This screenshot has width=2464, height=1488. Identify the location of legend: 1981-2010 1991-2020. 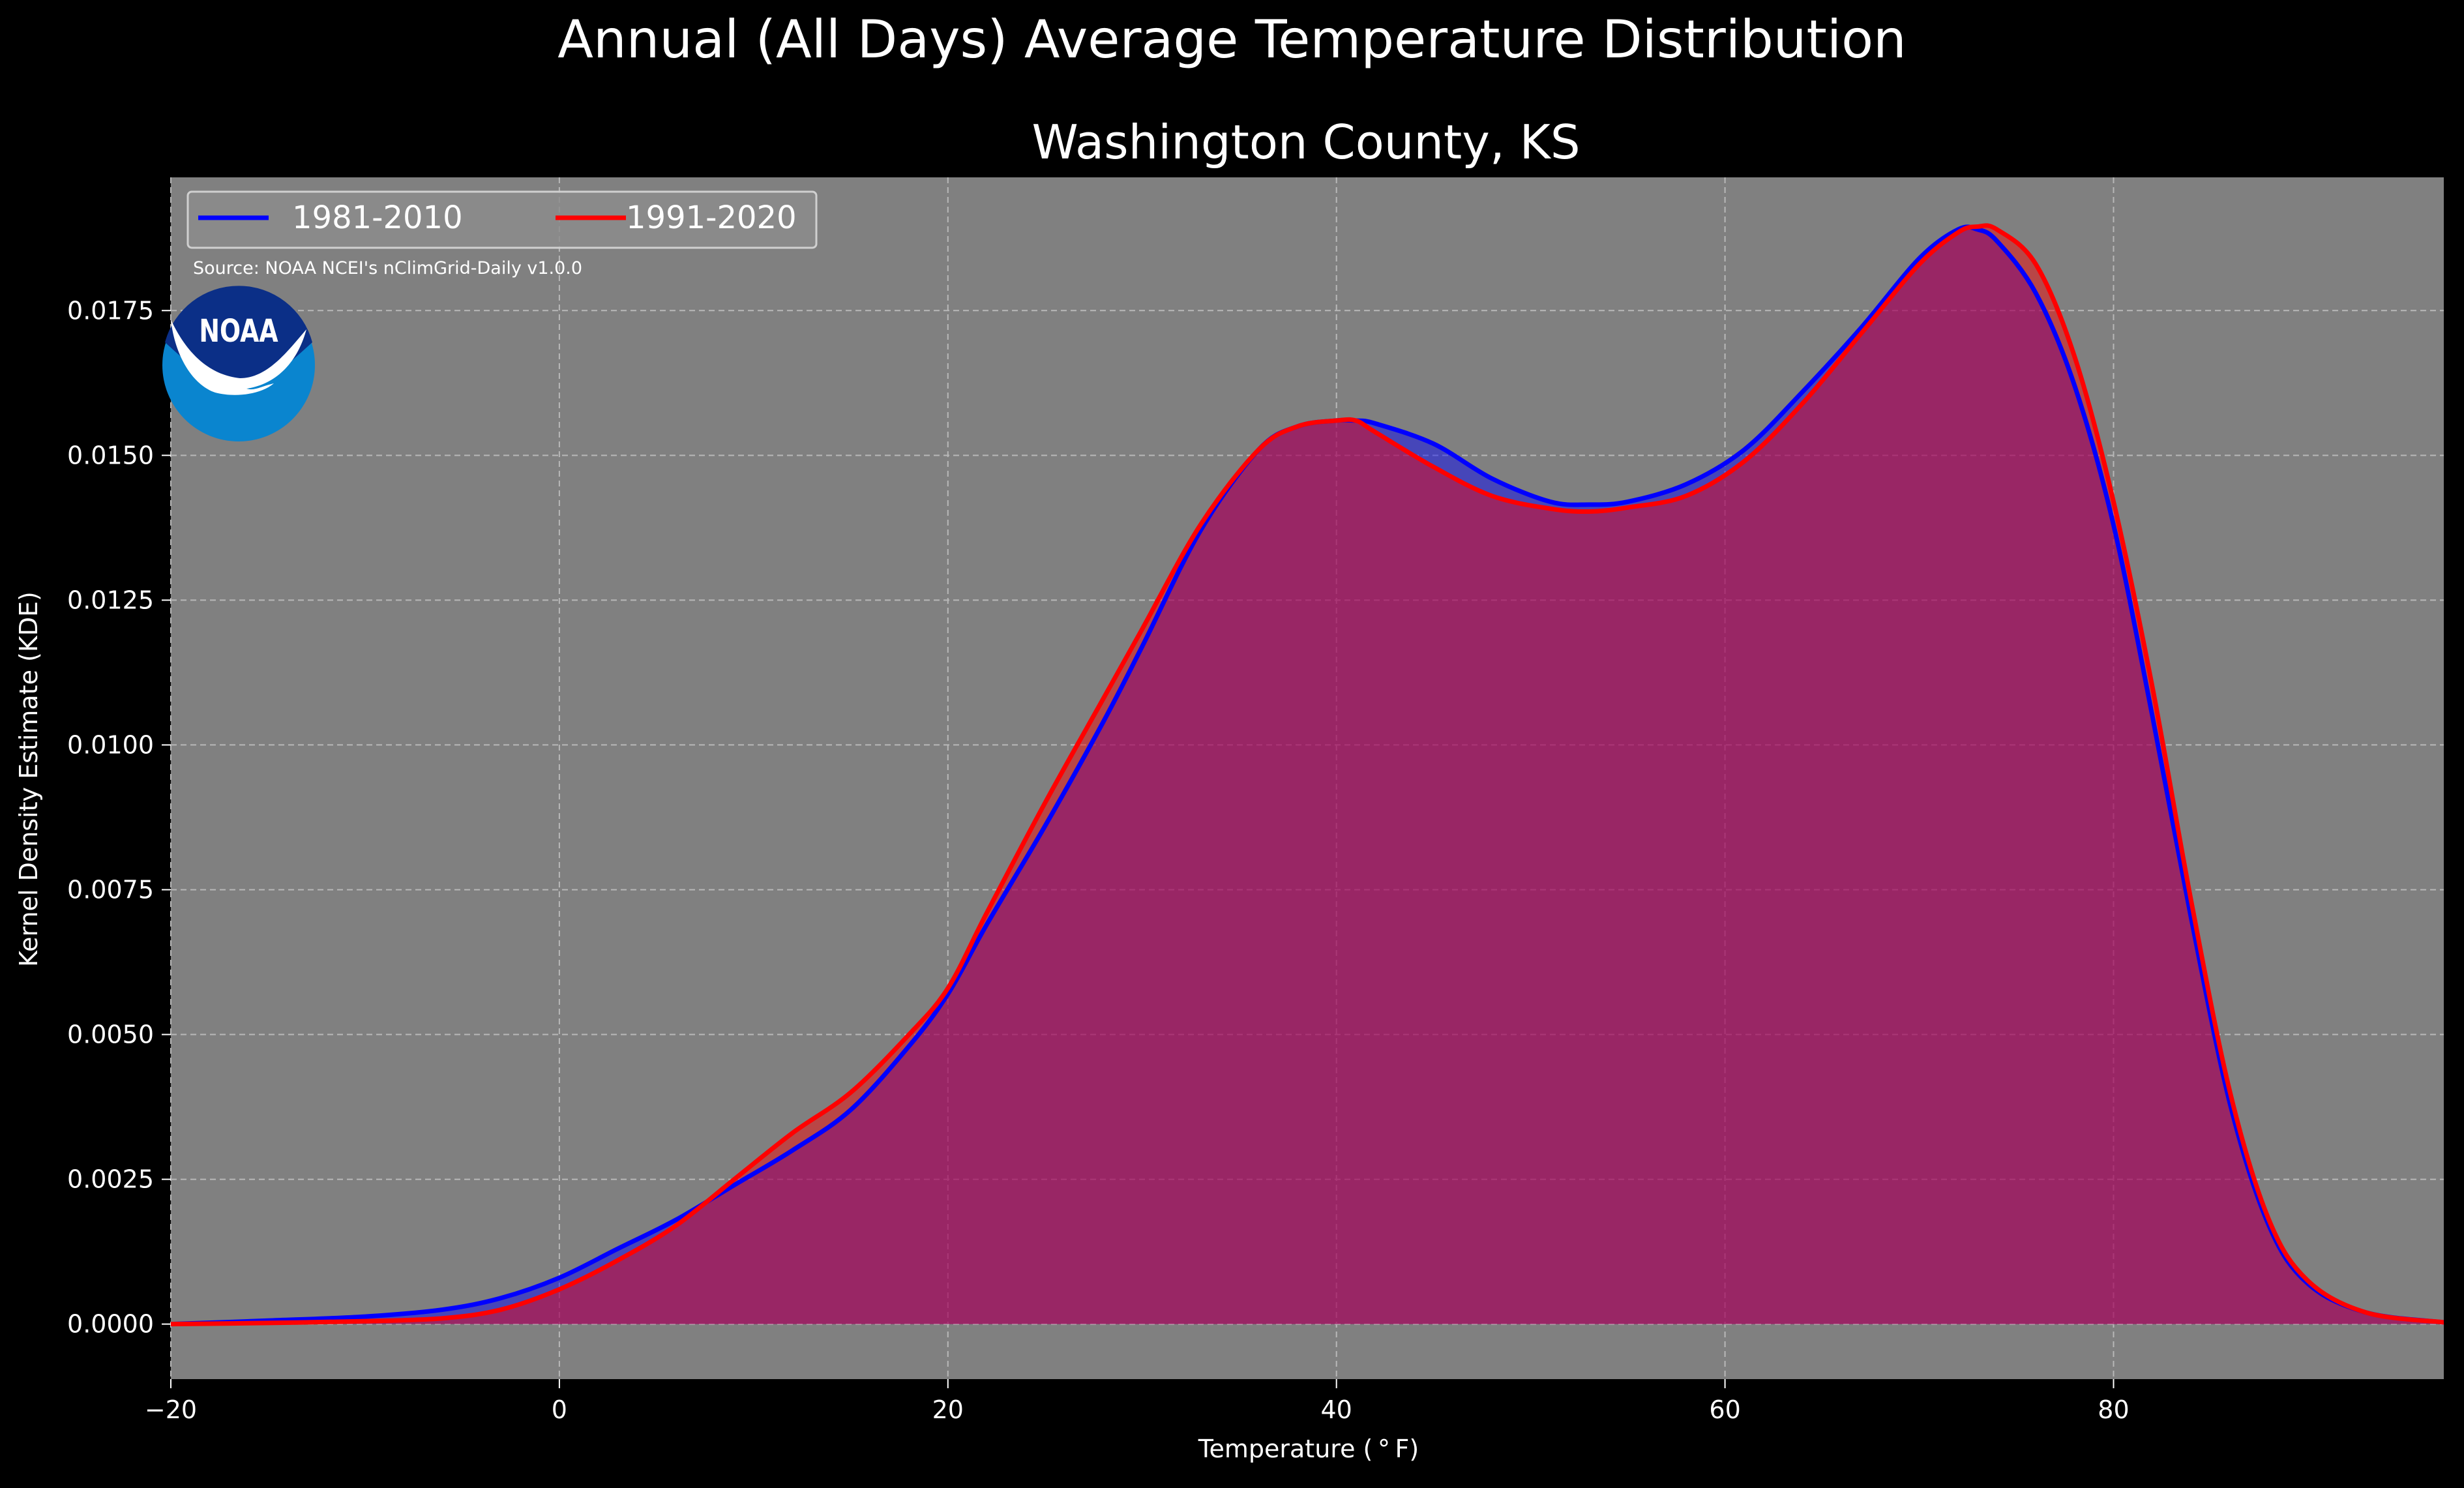
(502, 219).